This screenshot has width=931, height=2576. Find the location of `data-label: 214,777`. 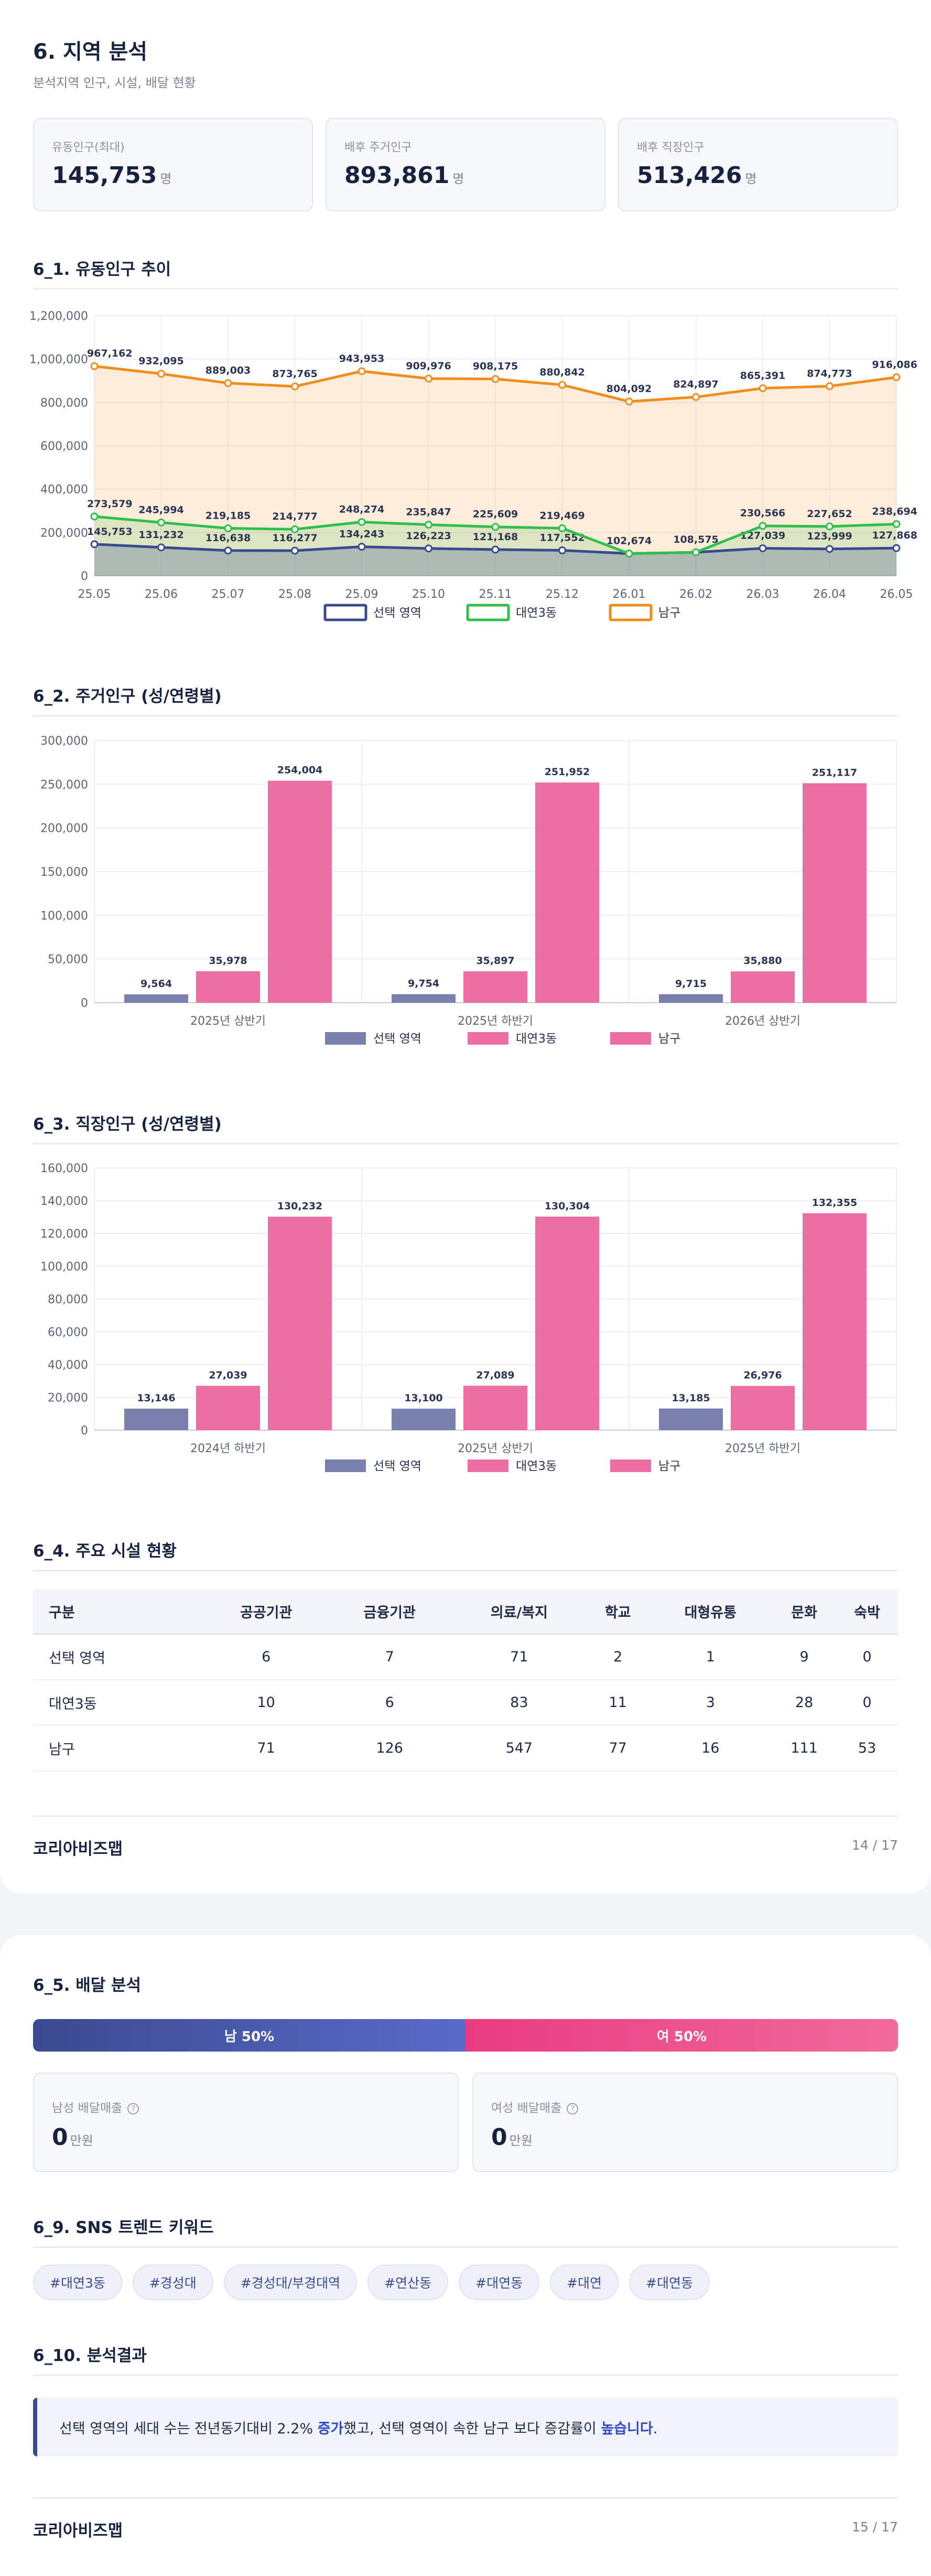

data-label: 214,777 is located at coordinates (295, 516).